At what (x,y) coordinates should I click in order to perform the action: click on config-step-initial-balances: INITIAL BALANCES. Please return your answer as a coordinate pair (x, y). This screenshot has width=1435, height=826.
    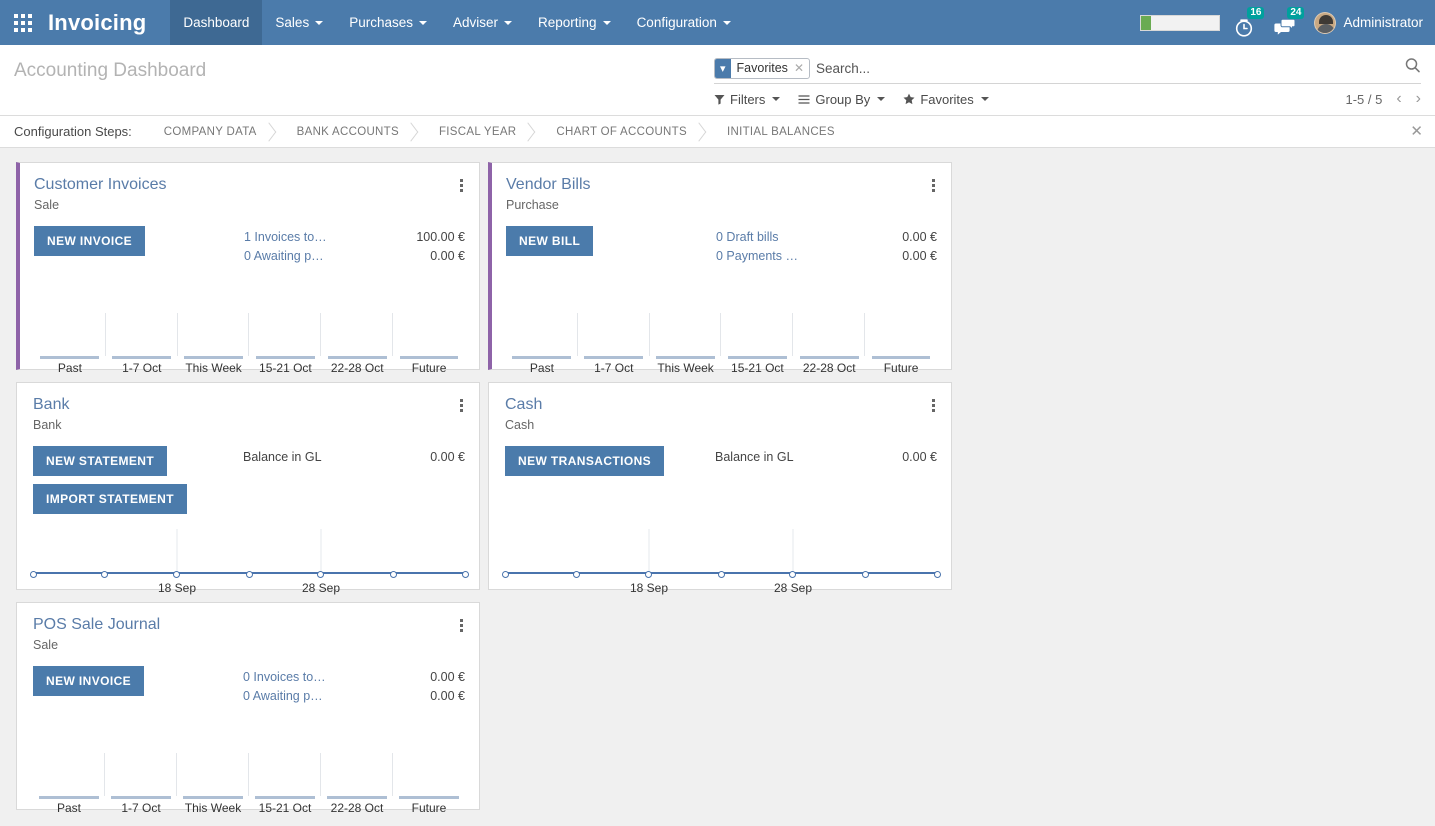
    Looking at the image, I should click on (787, 131).